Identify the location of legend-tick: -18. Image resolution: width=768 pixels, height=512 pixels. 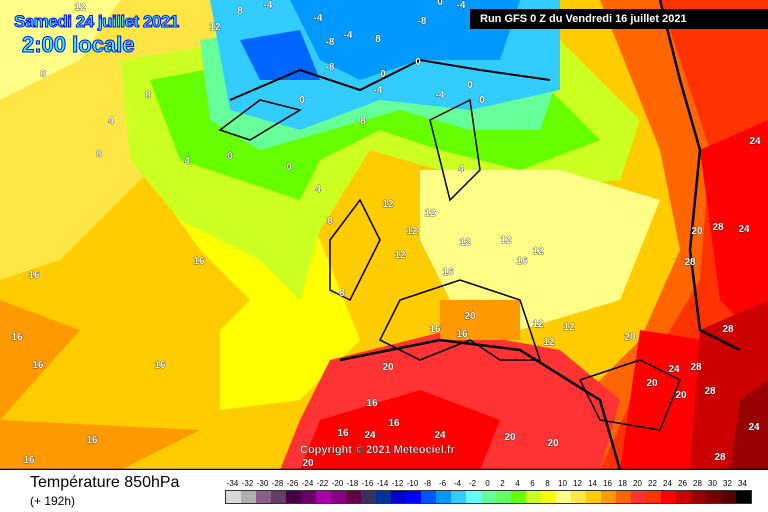
(352, 483).